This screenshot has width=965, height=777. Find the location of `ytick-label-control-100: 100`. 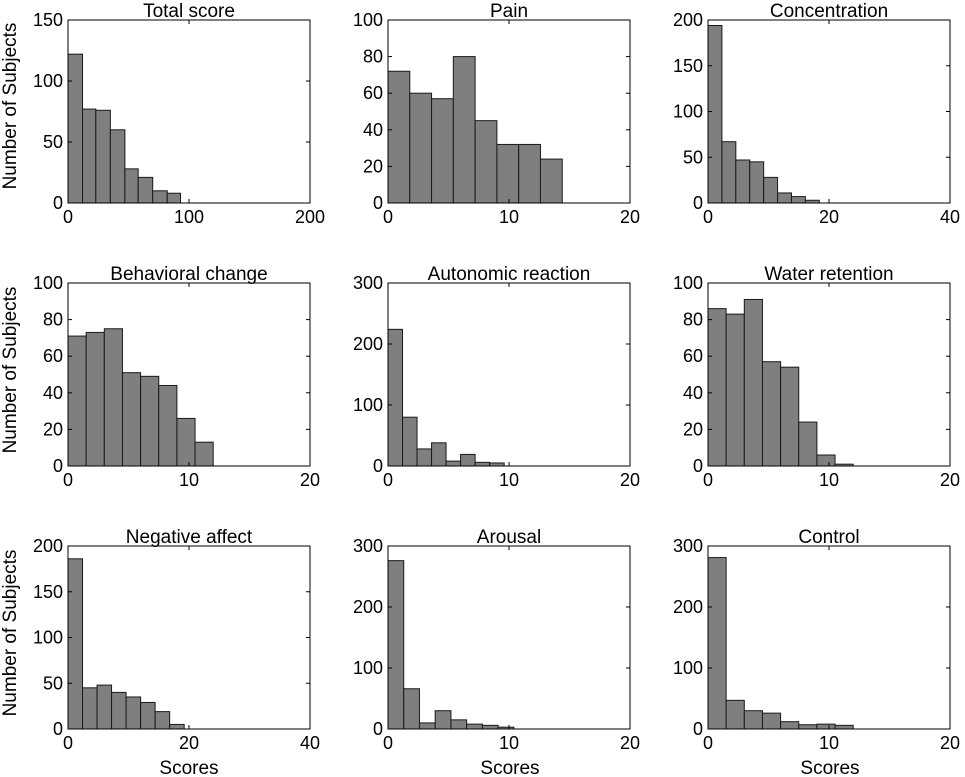

ytick-label-control-100: 100 is located at coordinates (688, 668).